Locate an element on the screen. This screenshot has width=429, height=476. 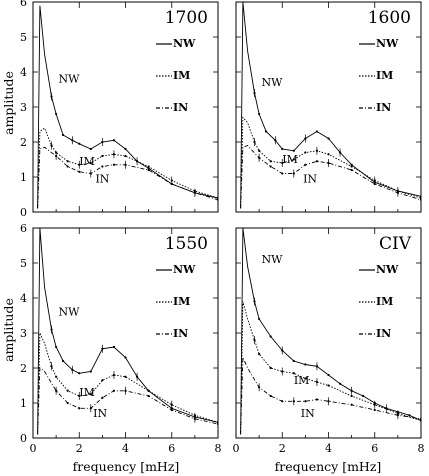
y-tick-label: 1 is located at coordinates (23, 177).